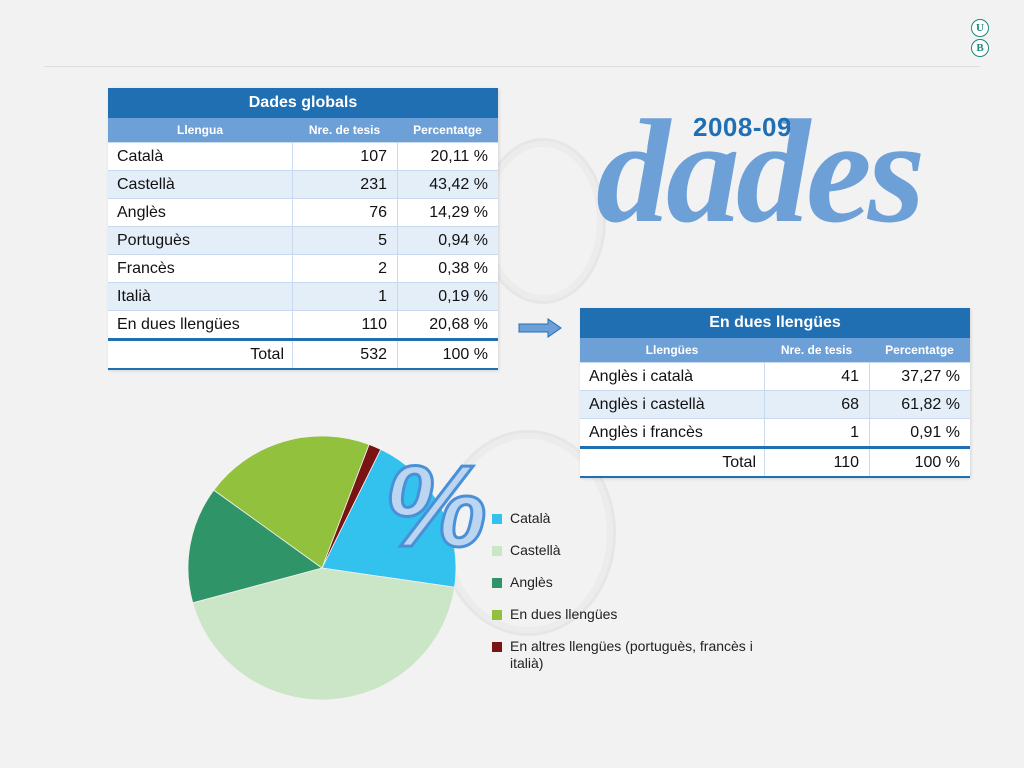 This screenshot has width=1024, height=768. What do you see at coordinates (919, 404) in the screenshot?
I see `row-percent: 61,82 %` at bounding box center [919, 404].